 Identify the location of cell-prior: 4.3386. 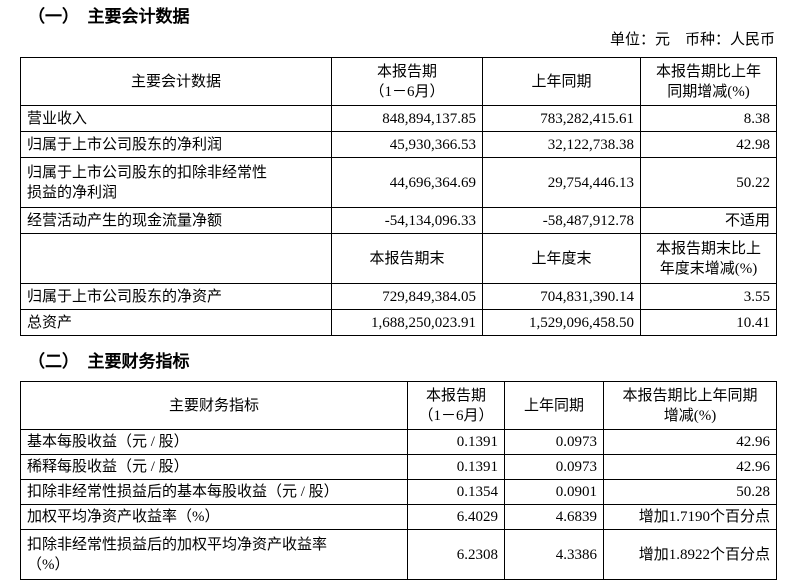
(554, 554).